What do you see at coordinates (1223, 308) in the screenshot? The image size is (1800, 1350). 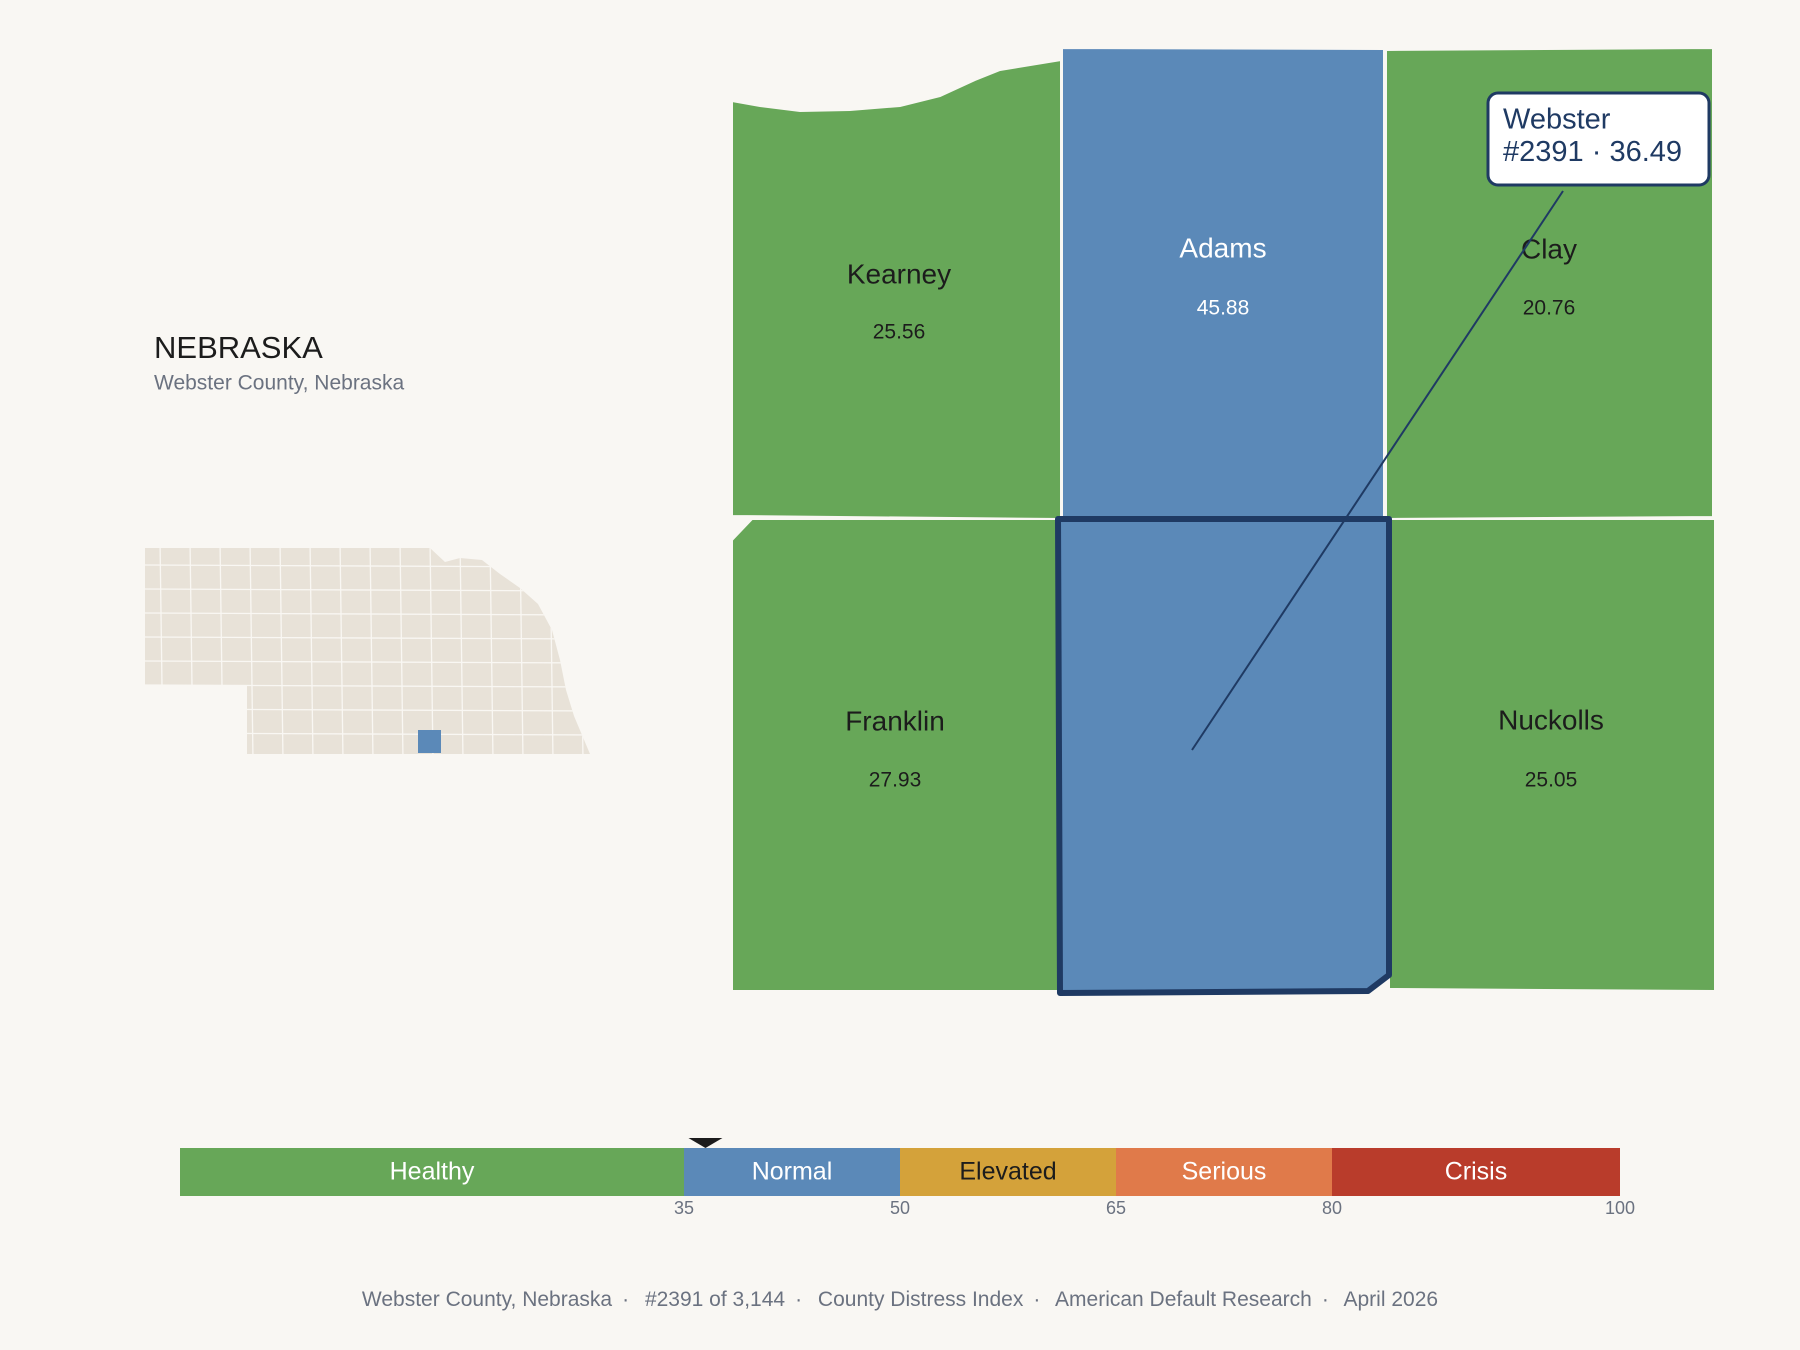 I see `county-value: 45.88` at bounding box center [1223, 308].